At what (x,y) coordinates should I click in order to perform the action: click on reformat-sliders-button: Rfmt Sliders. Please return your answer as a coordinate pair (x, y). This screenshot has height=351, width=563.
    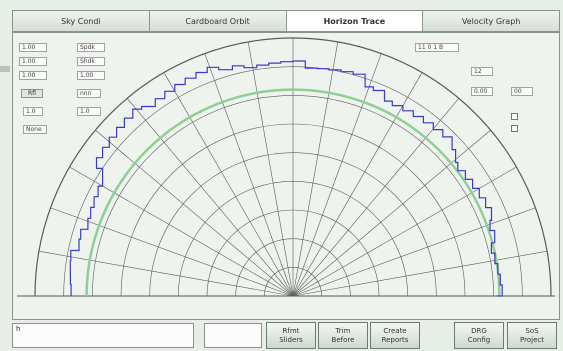
    Looking at the image, I should click on (291, 335).